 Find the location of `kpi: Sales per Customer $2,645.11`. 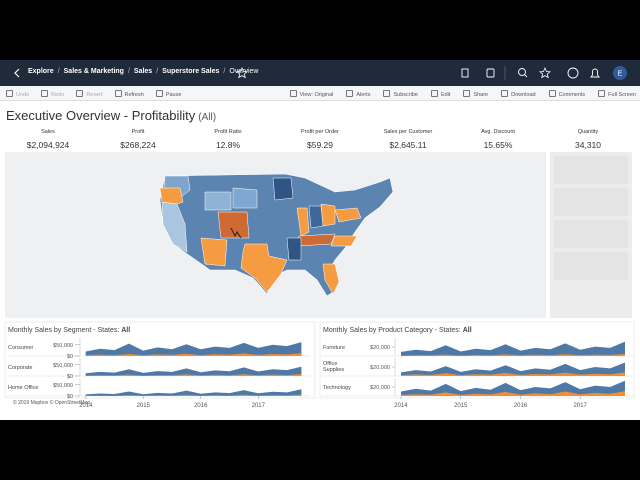

kpi: Sales per Customer $2,645.11 is located at coordinates (408, 139).